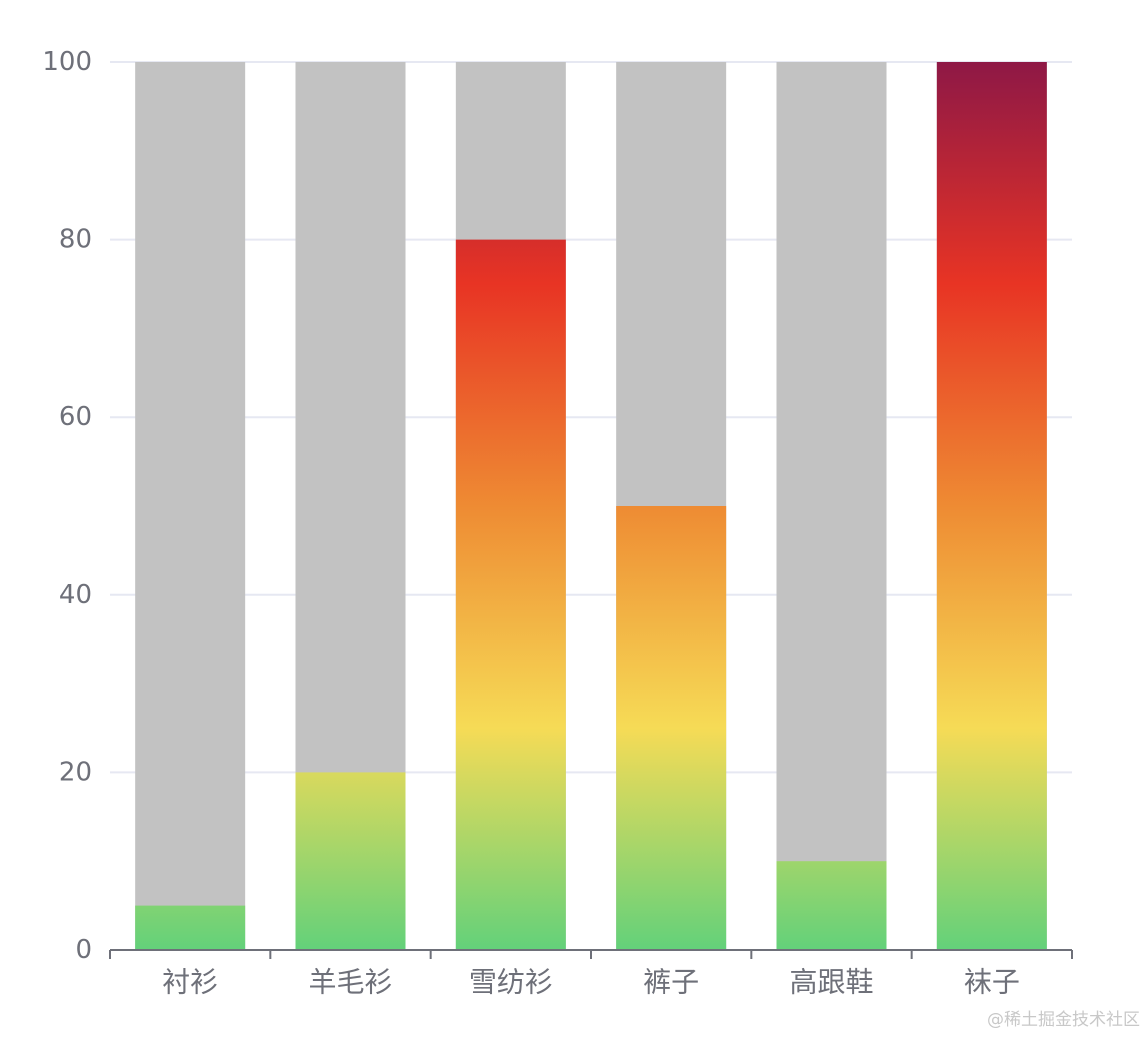 The height and width of the screenshot is (1038, 1146). Describe the element at coordinates (511, 982) in the screenshot. I see `x-tick-label-2: 雪纺衫` at that location.